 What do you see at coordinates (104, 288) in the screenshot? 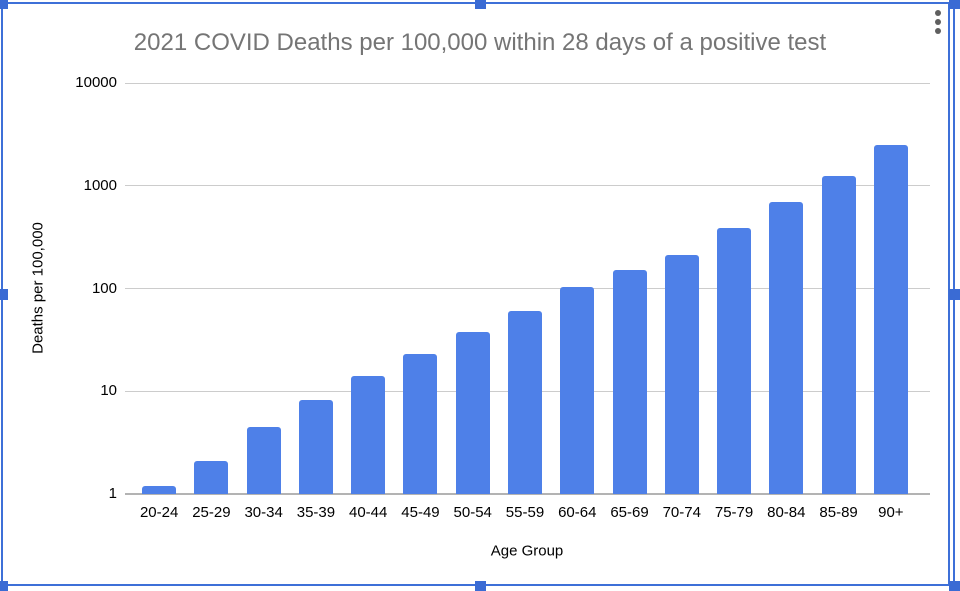
I see `y-tick-label: 100` at bounding box center [104, 288].